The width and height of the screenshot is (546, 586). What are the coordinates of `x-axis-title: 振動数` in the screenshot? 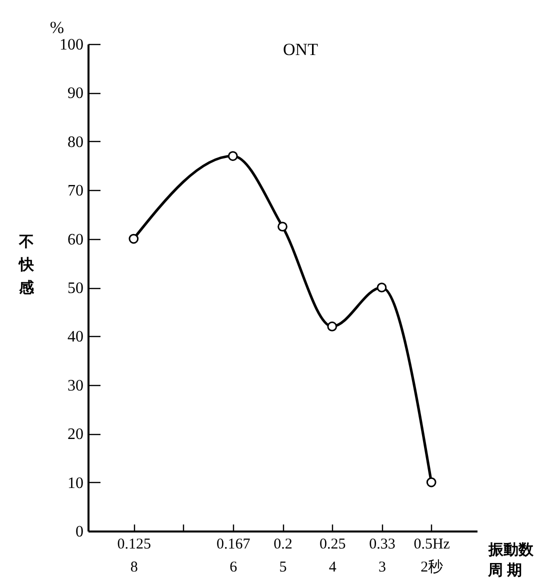 It's located at (511, 550).